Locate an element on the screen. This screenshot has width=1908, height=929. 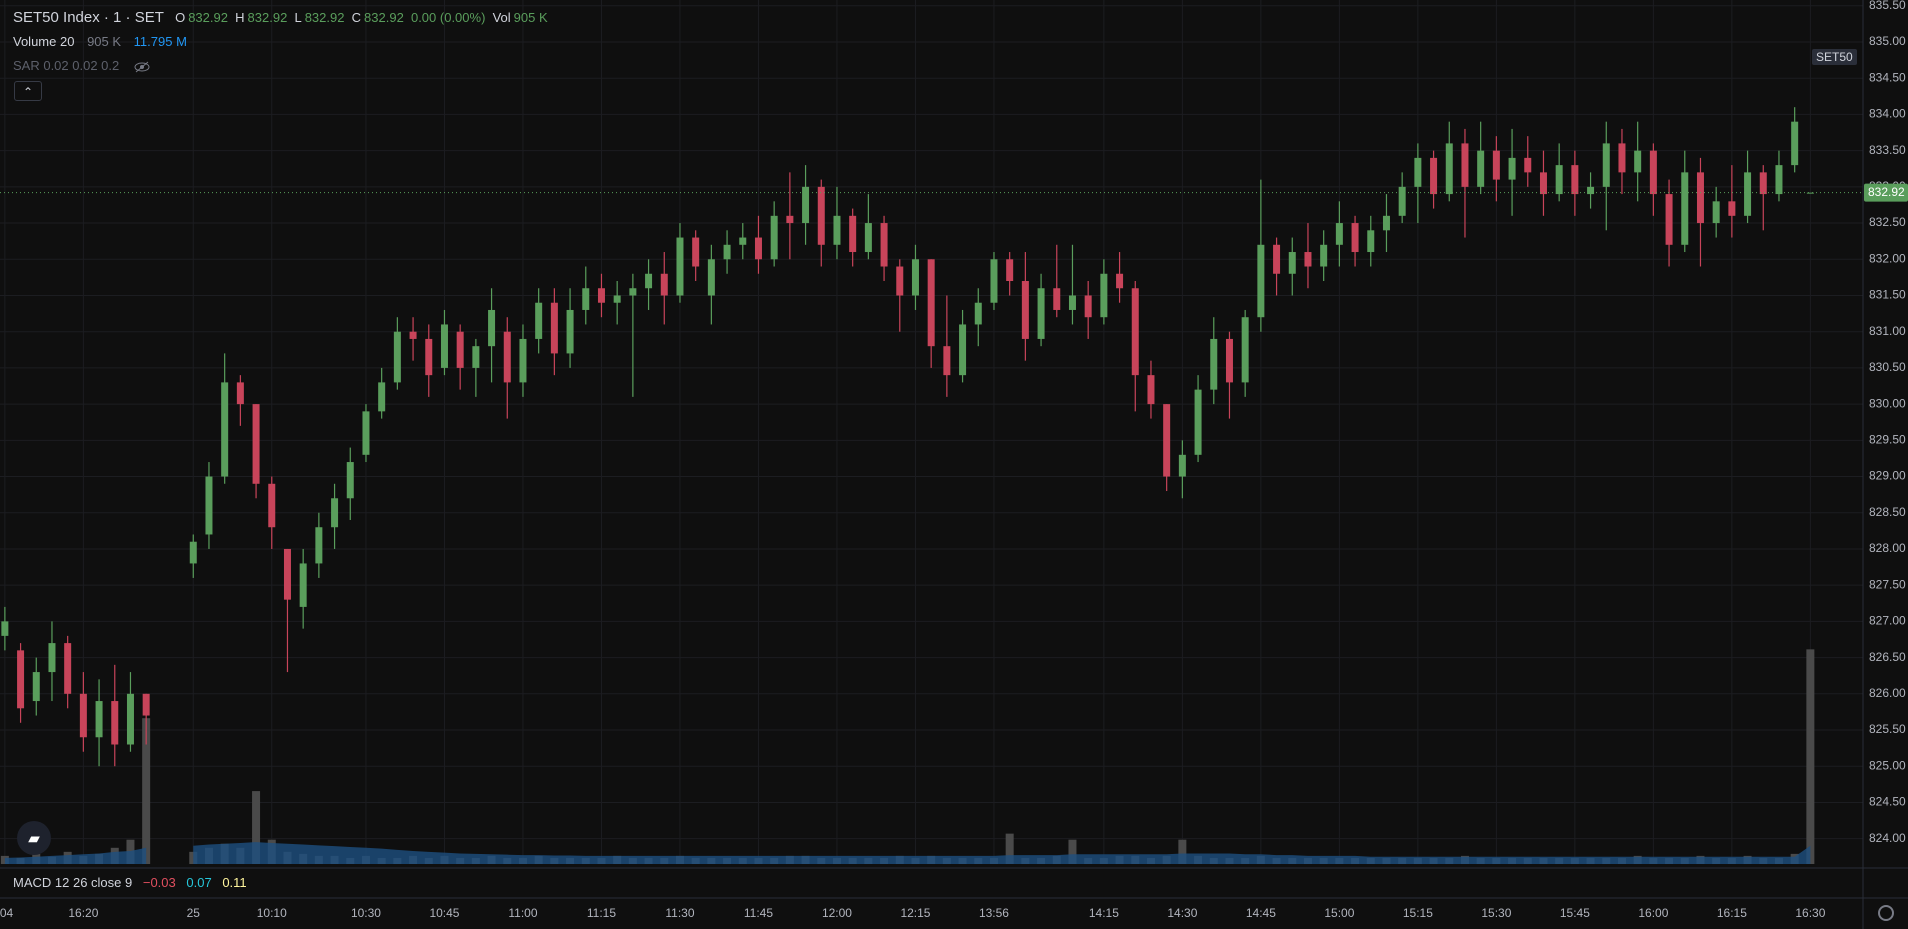
x-tick-label: 16:00 is located at coordinates (1653, 913).